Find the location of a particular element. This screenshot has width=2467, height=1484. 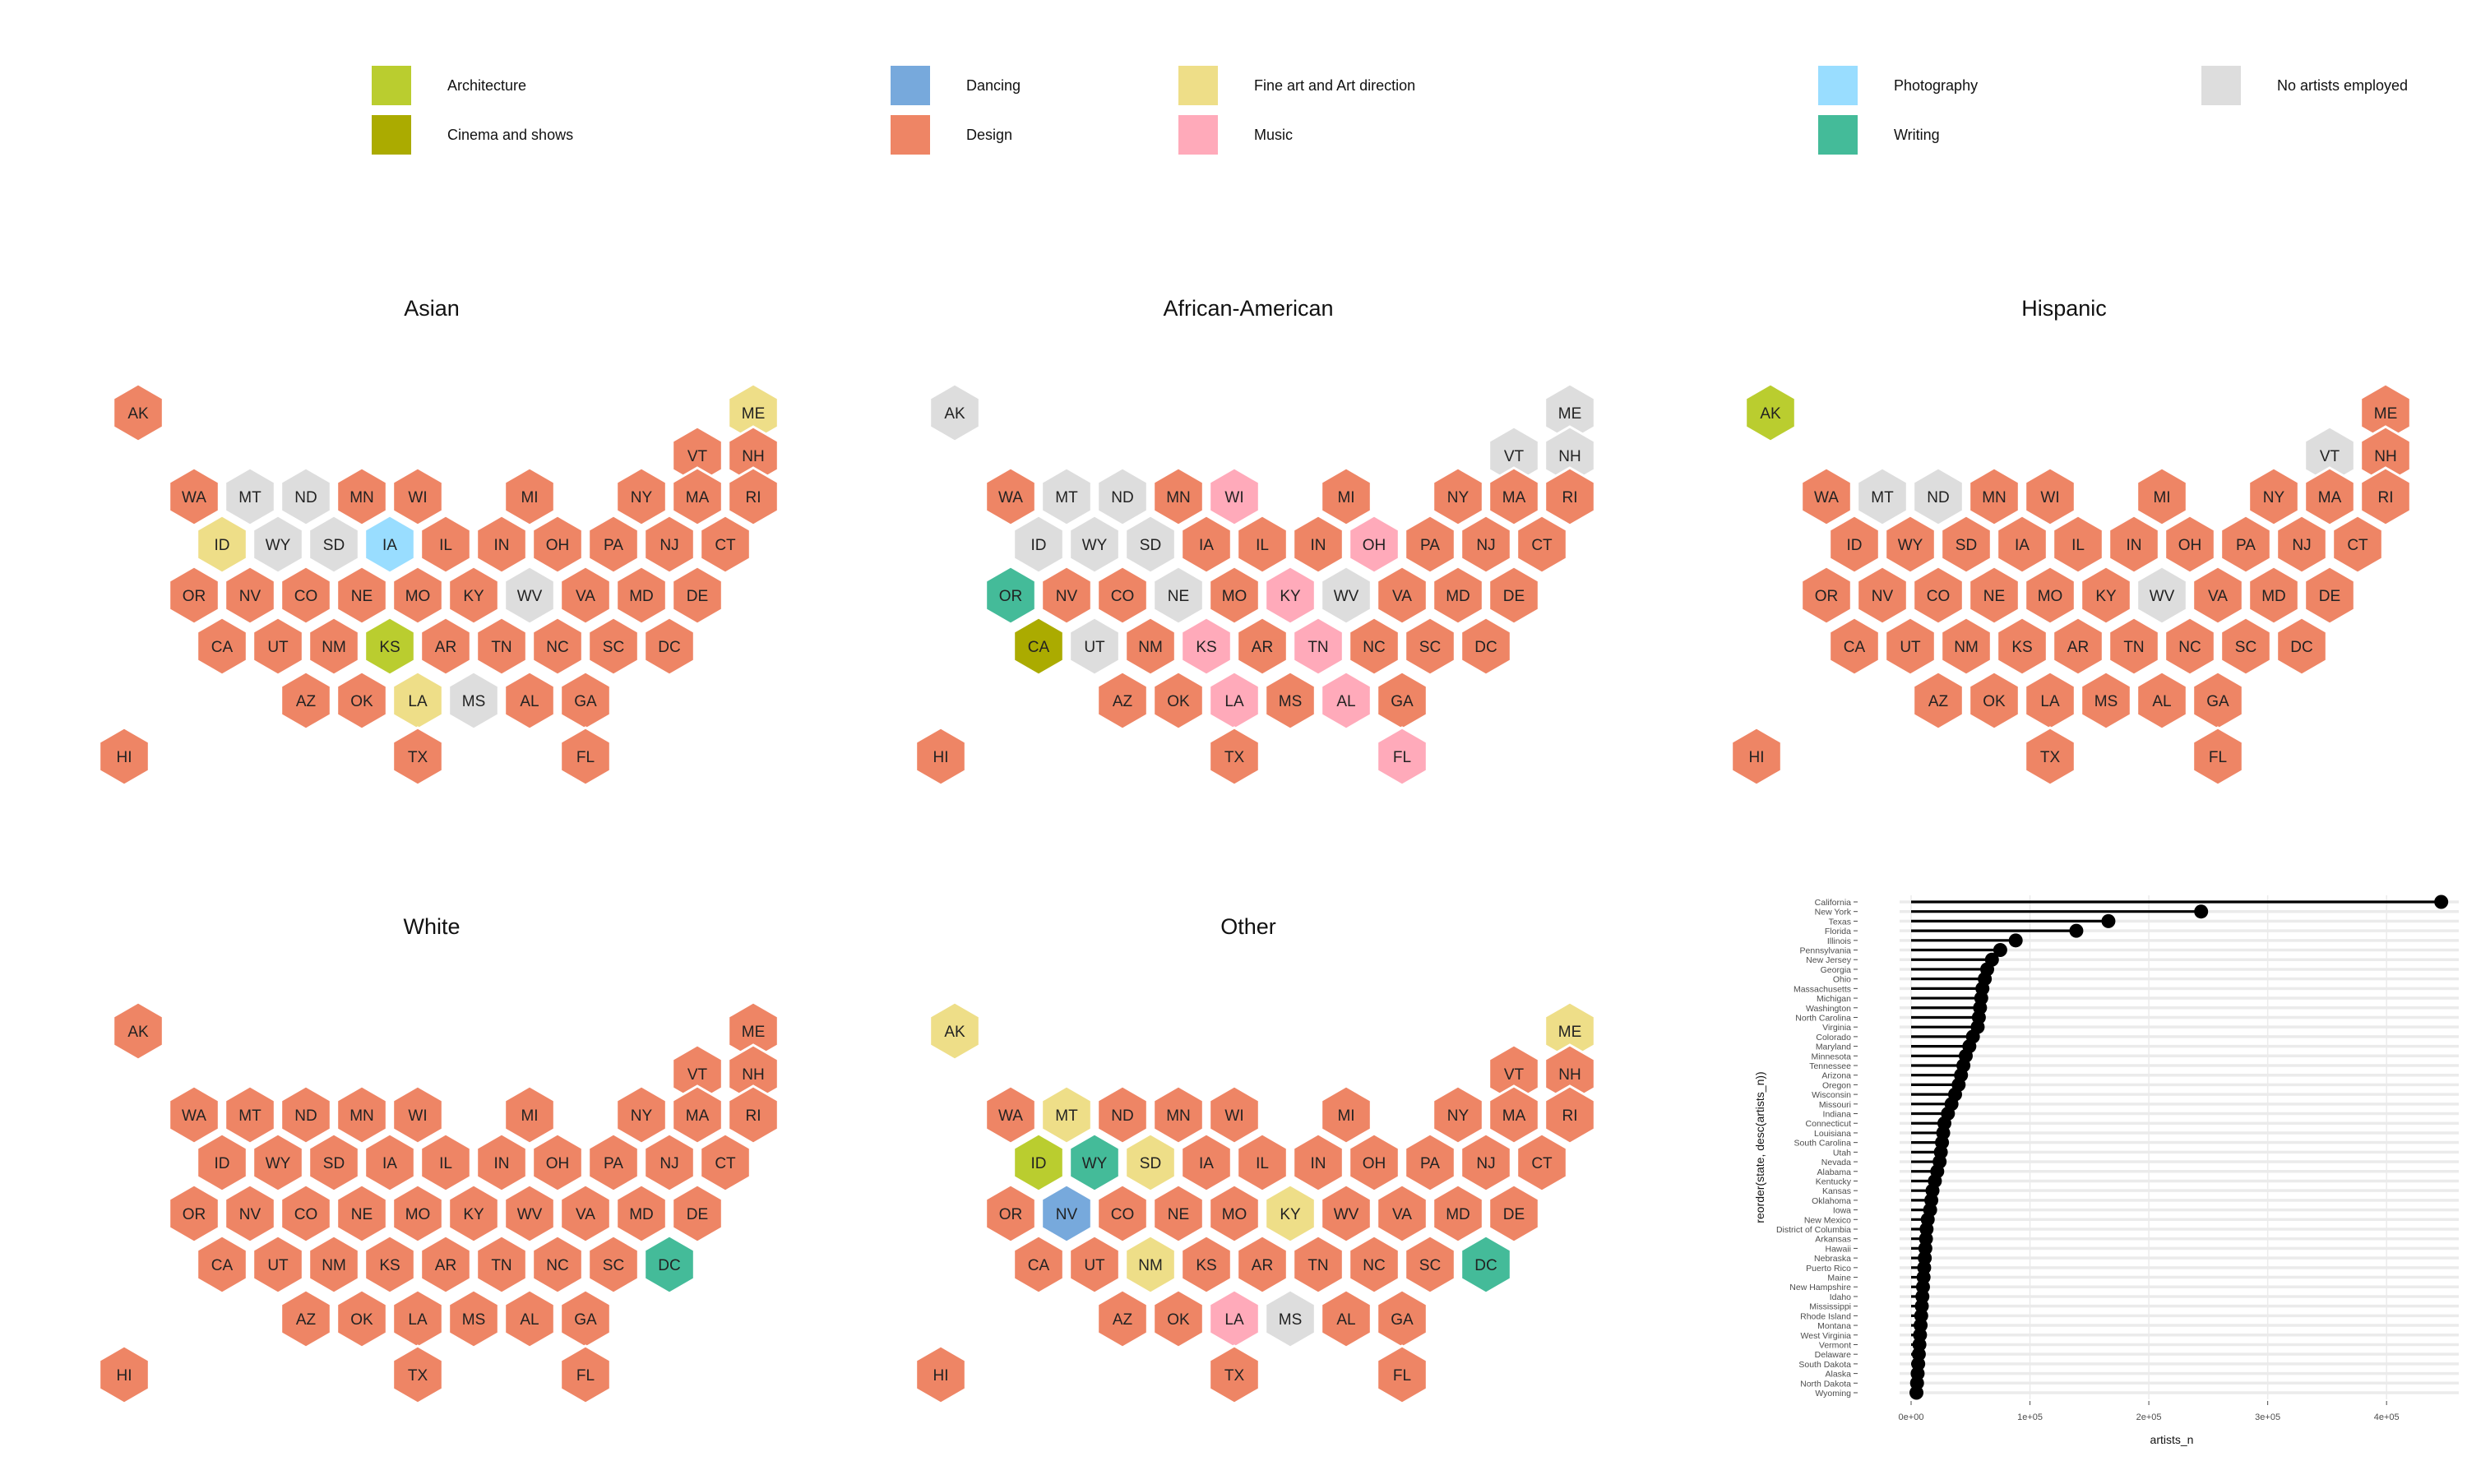

state-hex-wv: WV is located at coordinates (1346, 1214).